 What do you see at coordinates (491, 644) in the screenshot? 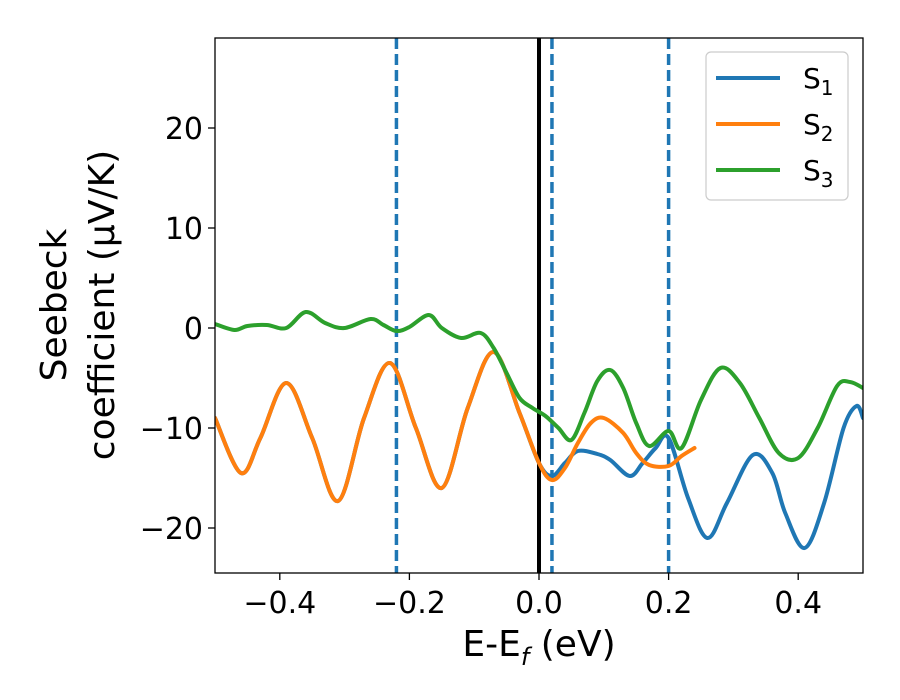
I see `x-axis-title-main: E-E` at bounding box center [491, 644].